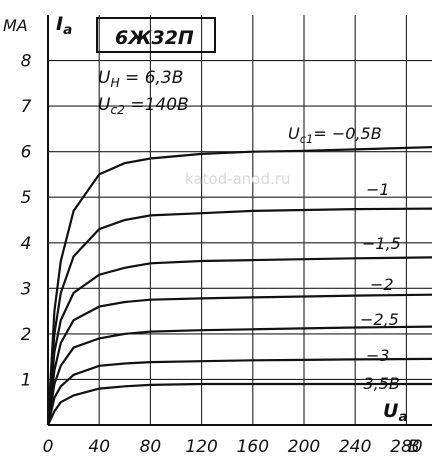 This screenshot has width=432, height=459. Describe the element at coordinates (414, 447) in the screenshot. I see `x-unit-label: B` at that location.